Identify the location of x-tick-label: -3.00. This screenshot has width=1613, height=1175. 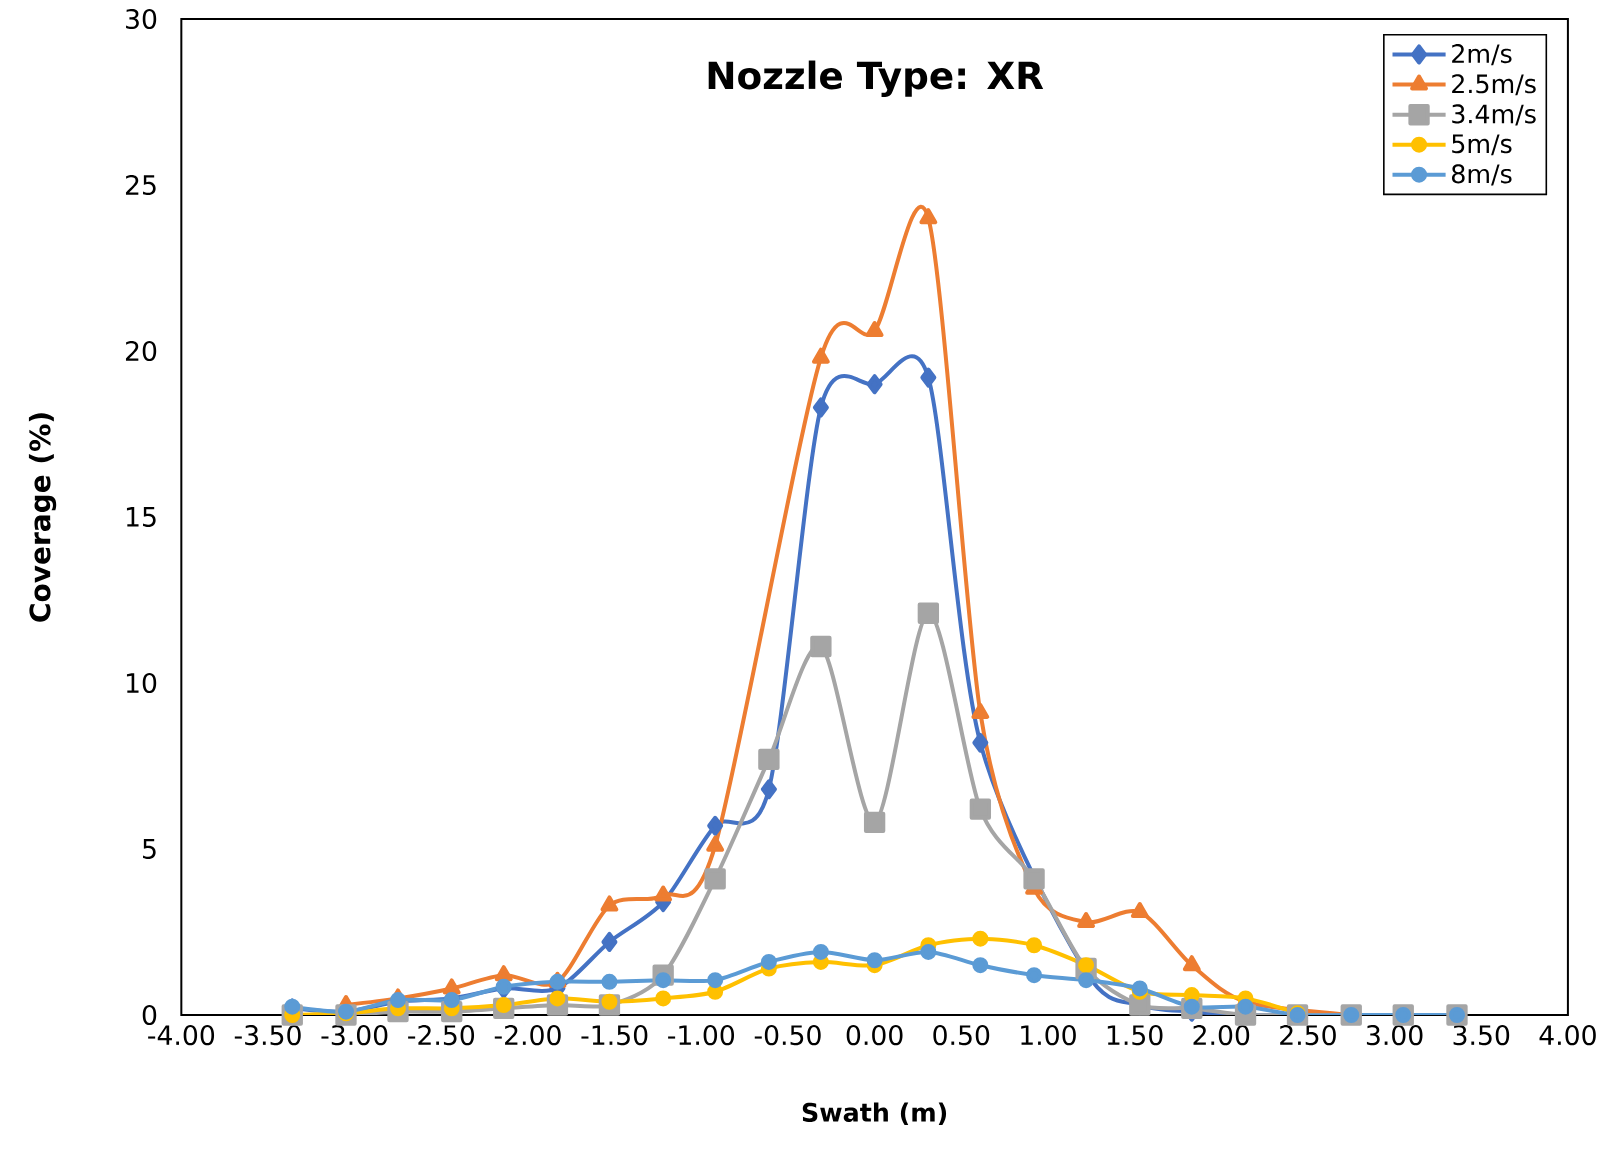
(354, 1035).